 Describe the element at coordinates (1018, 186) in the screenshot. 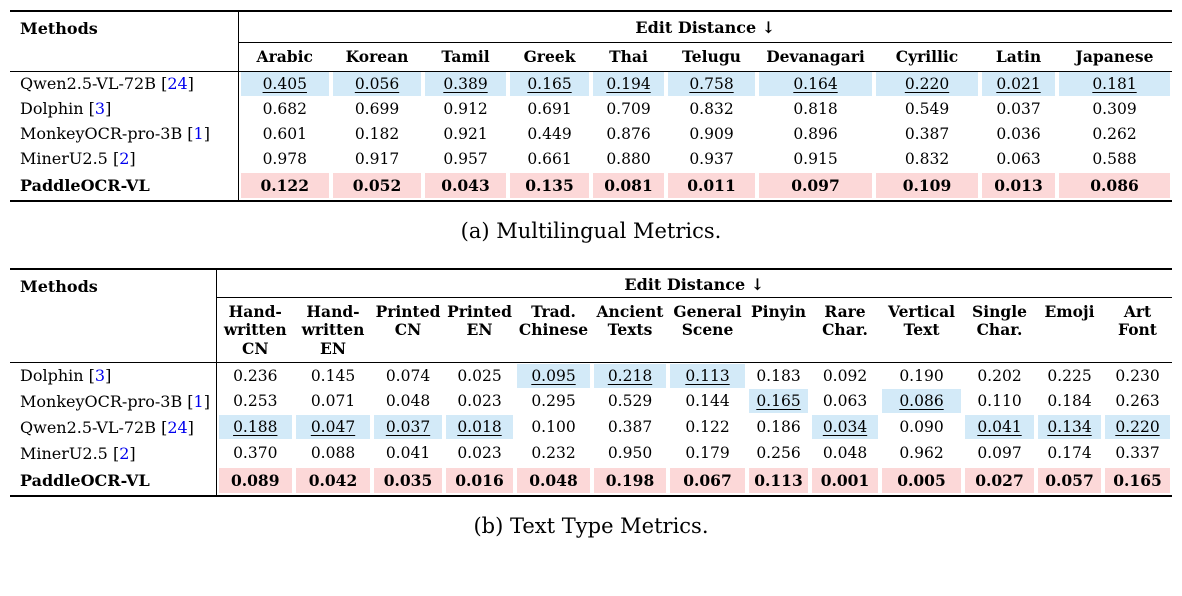

I see `value-cell: 0.013` at that location.